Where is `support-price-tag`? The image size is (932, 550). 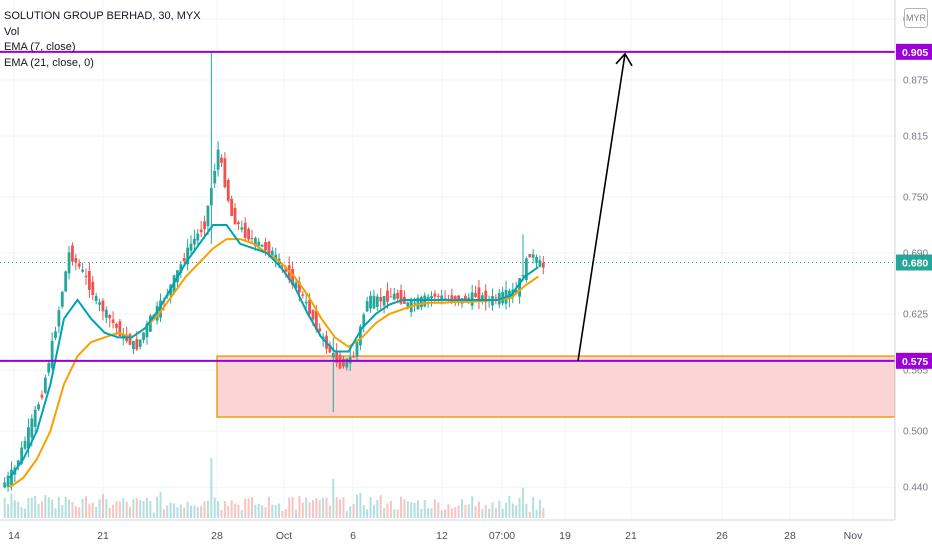 support-price-tag is located at coordinates (914, 360).